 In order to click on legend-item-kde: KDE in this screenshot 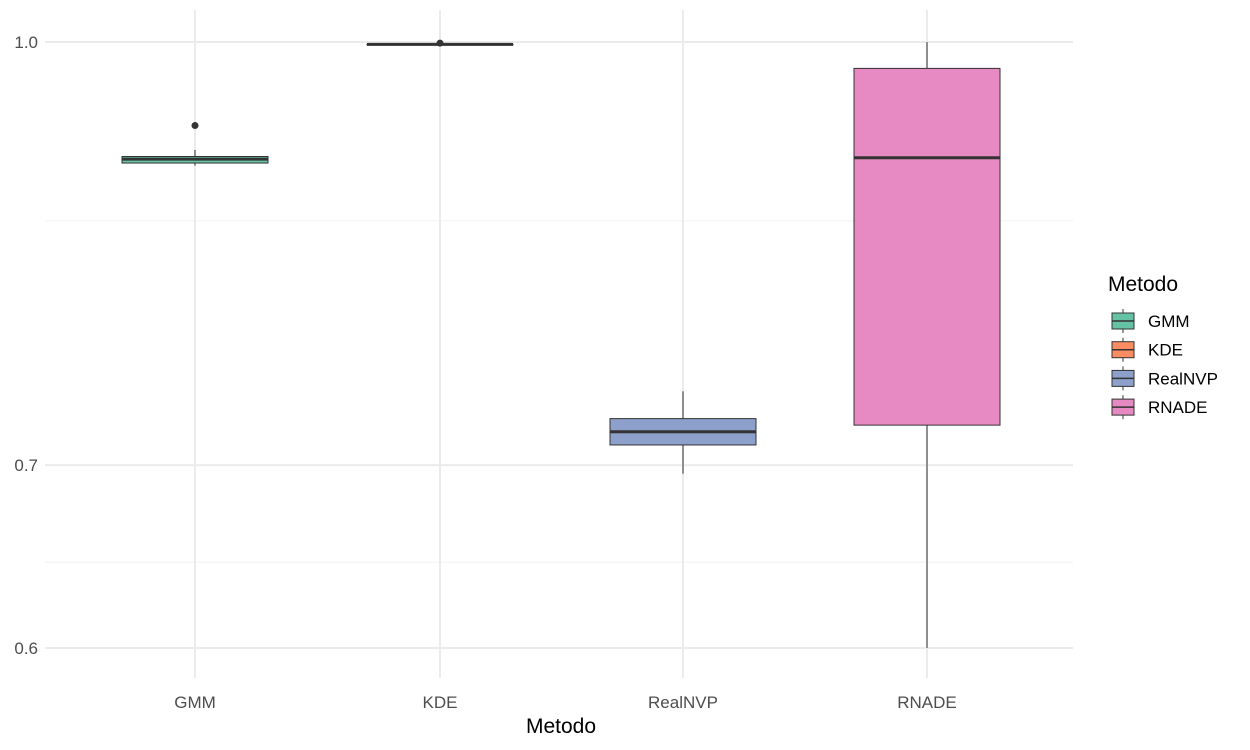, I will do `click(1147, 349)`.